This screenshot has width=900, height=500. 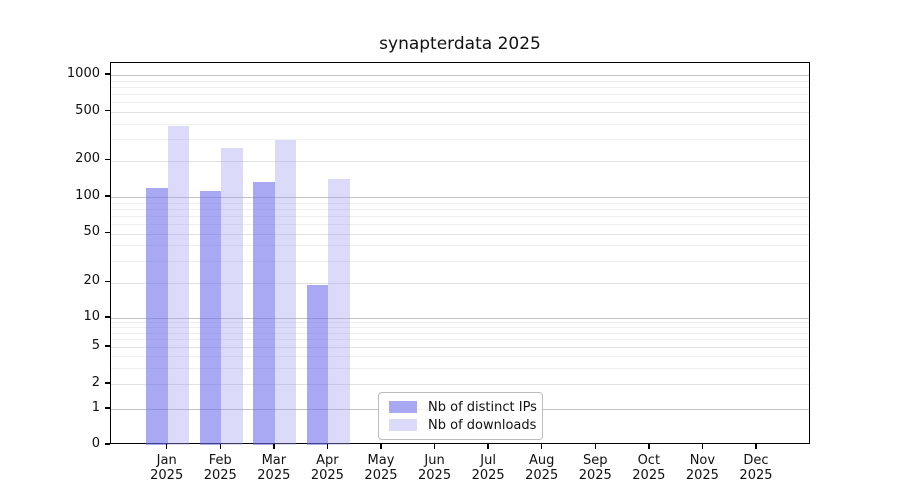 I want to click on x-tick-label: Mar 2025, so click(x=274, y=468).